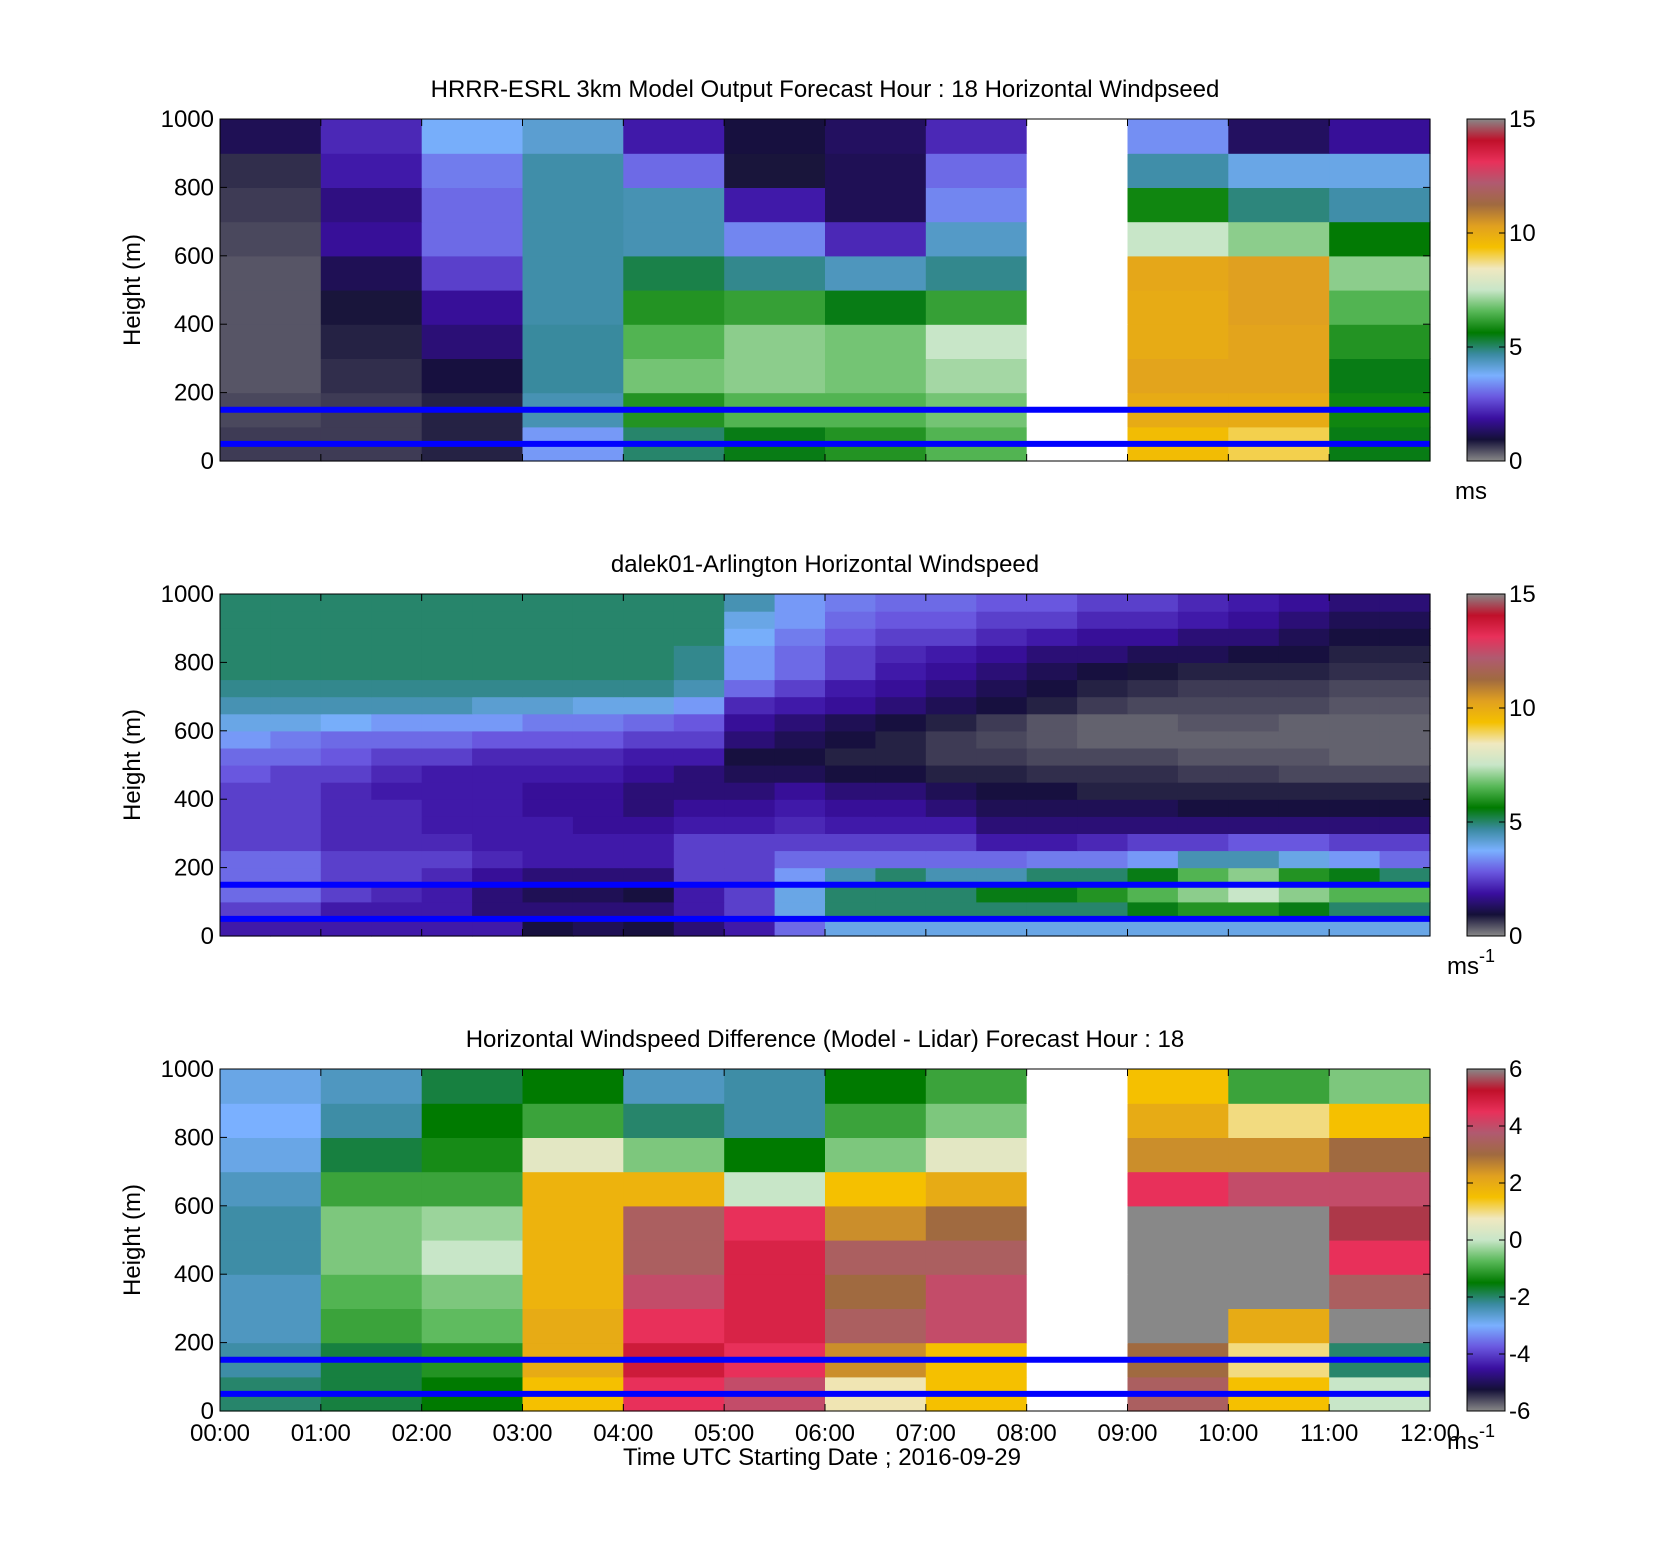 This screenshot has width=1680, height=1561. I want to click on y-axis-label: Height (m), so click(132, 765).